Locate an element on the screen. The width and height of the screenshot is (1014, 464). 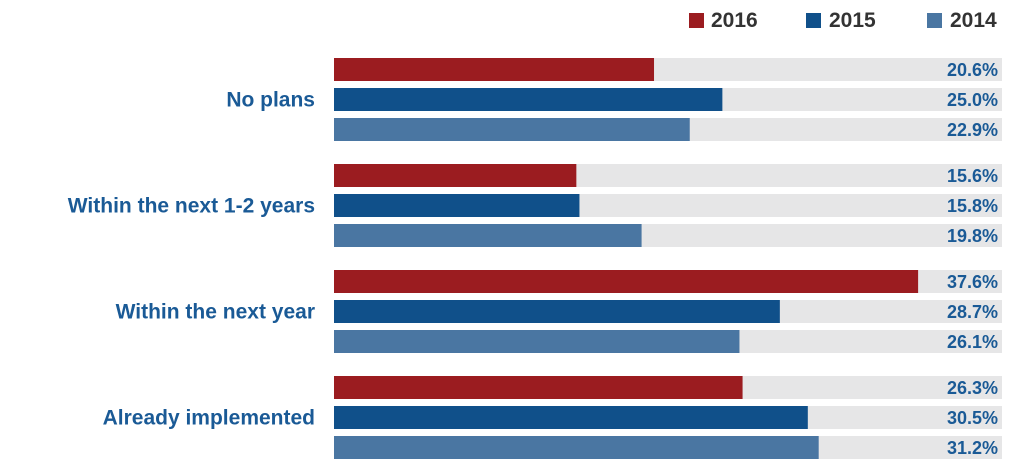
value-label: 15.8% is located at coordinates (972, 206).